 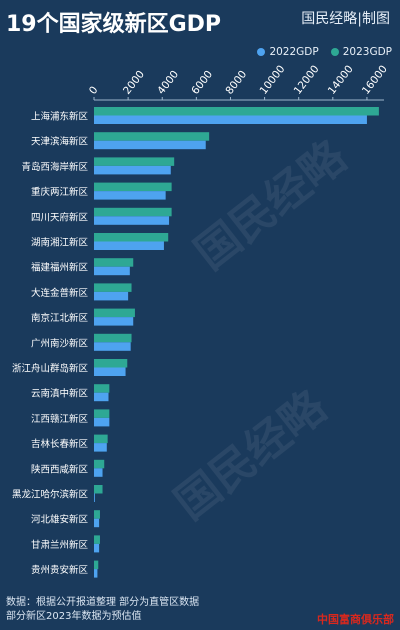 I want to click on chart-legend: 2022GDP 2023GDP, so click(x=324, y=52).